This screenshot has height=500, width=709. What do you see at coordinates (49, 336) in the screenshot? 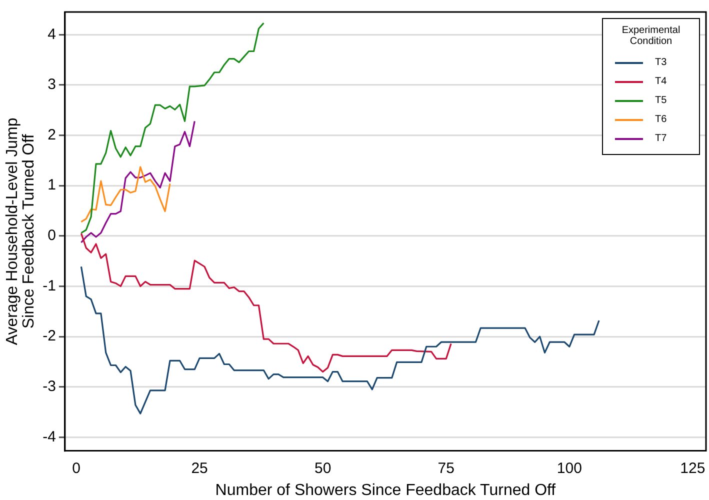
I see `y-tick-label: -2` at bounding box center [49, 336].